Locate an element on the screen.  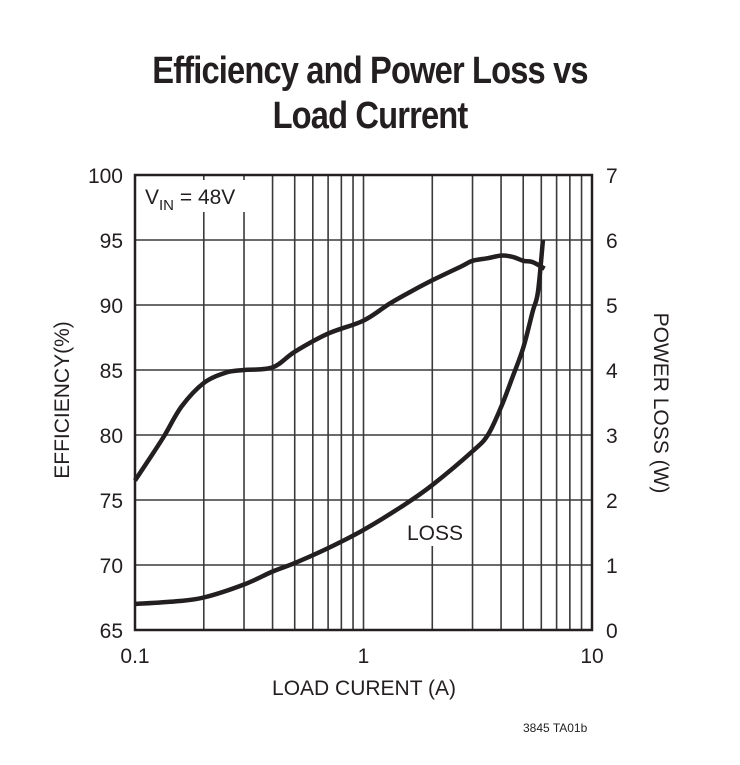
loss-label-background is located at coordinates (434, 532).